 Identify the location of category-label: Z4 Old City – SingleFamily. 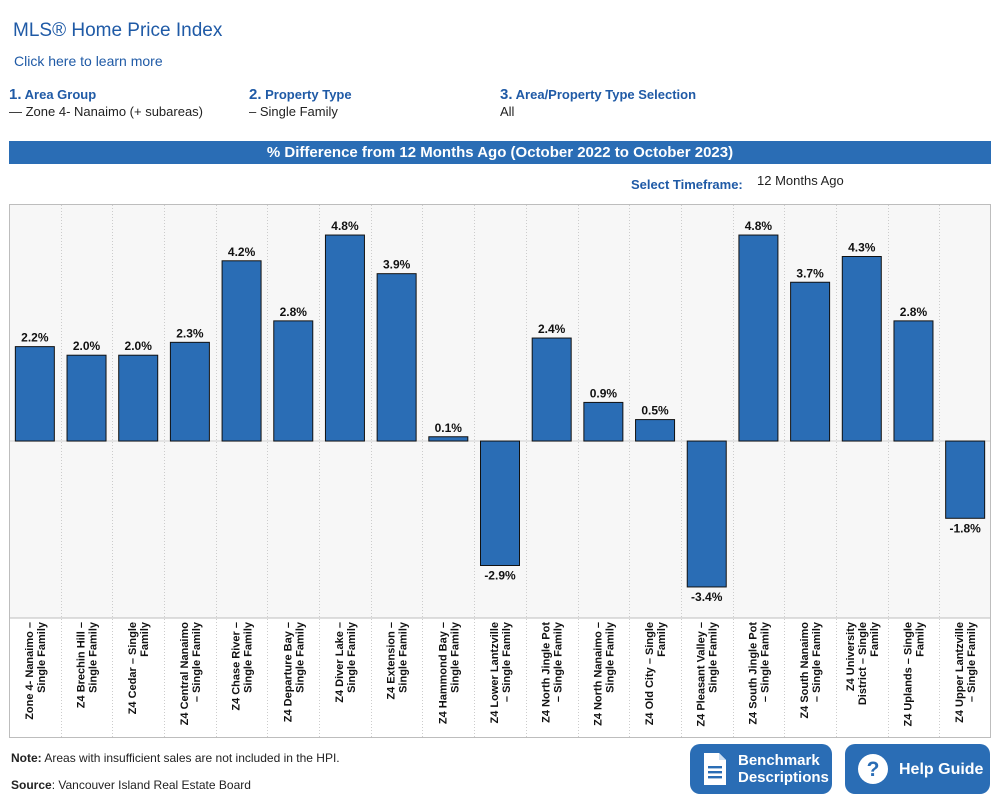
(656, 673).